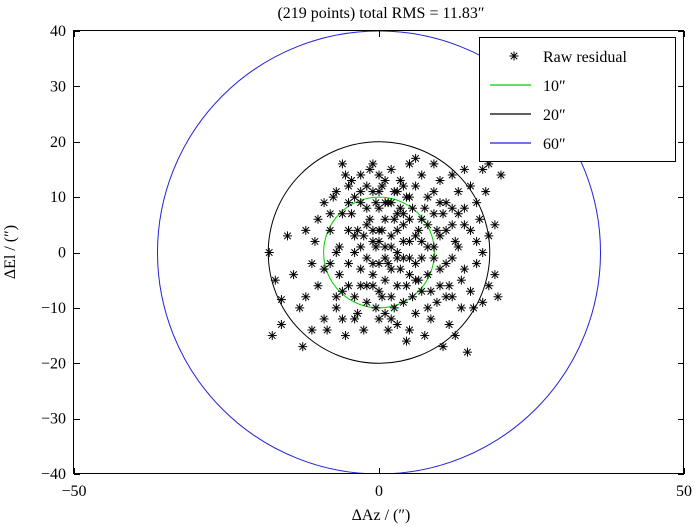  Describe the element at coordinates (58, 31) in the screenshot. I see `y-tick-label: 40` at that location.